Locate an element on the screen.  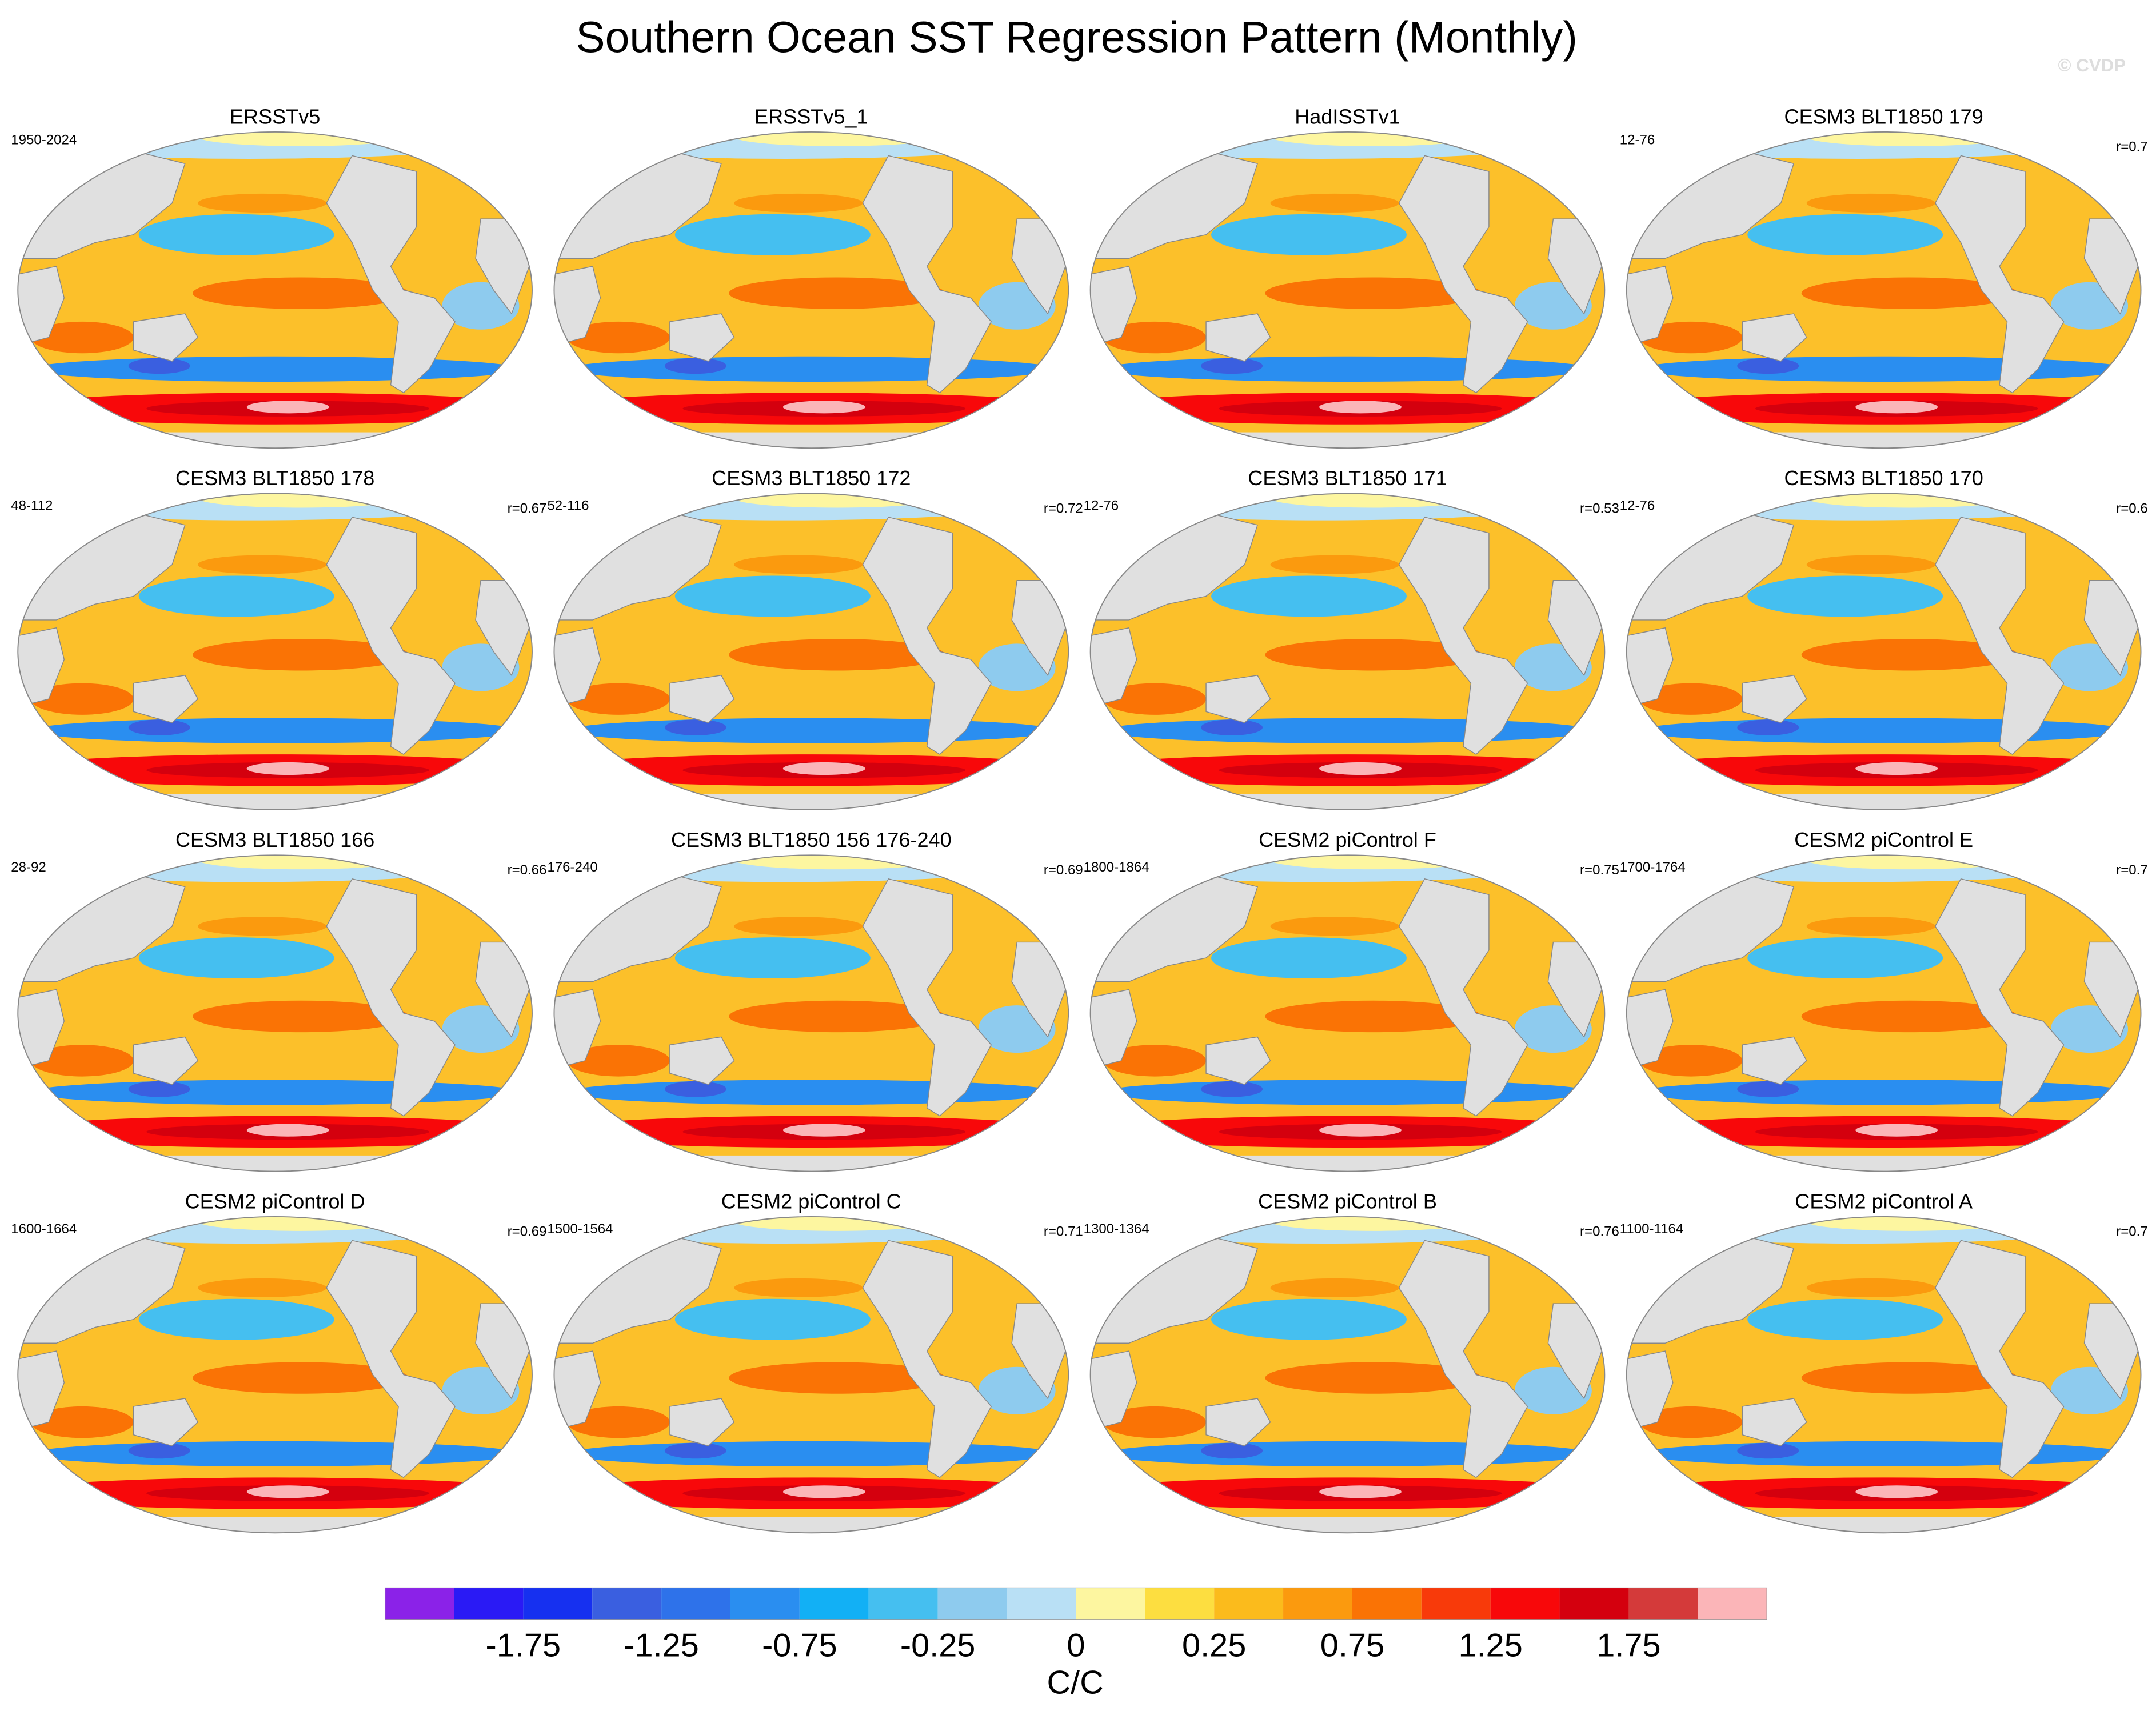
period-label: 1950-2024 is located at coordinates (44, 140).